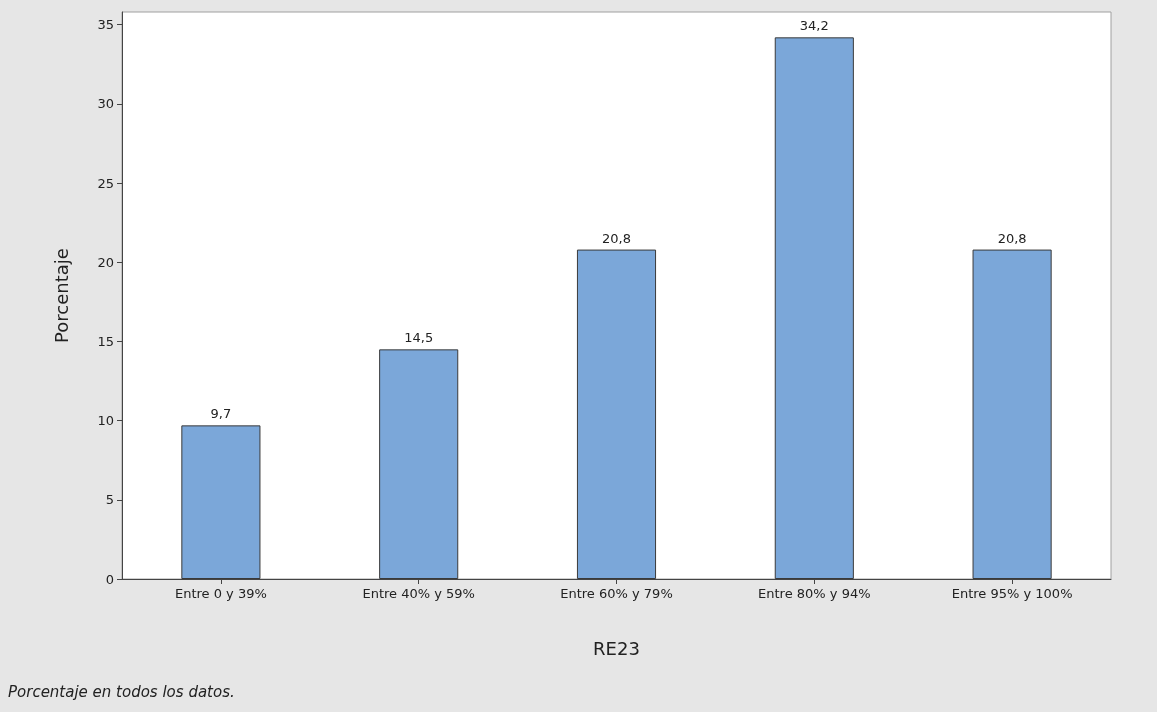 Image resolution: width=1157 pixels, height=712 pixels. Describe the element at coordinates (220, 593) in the screenshot. I see `x-tick-label: Entre 0 y 39%` at that location.